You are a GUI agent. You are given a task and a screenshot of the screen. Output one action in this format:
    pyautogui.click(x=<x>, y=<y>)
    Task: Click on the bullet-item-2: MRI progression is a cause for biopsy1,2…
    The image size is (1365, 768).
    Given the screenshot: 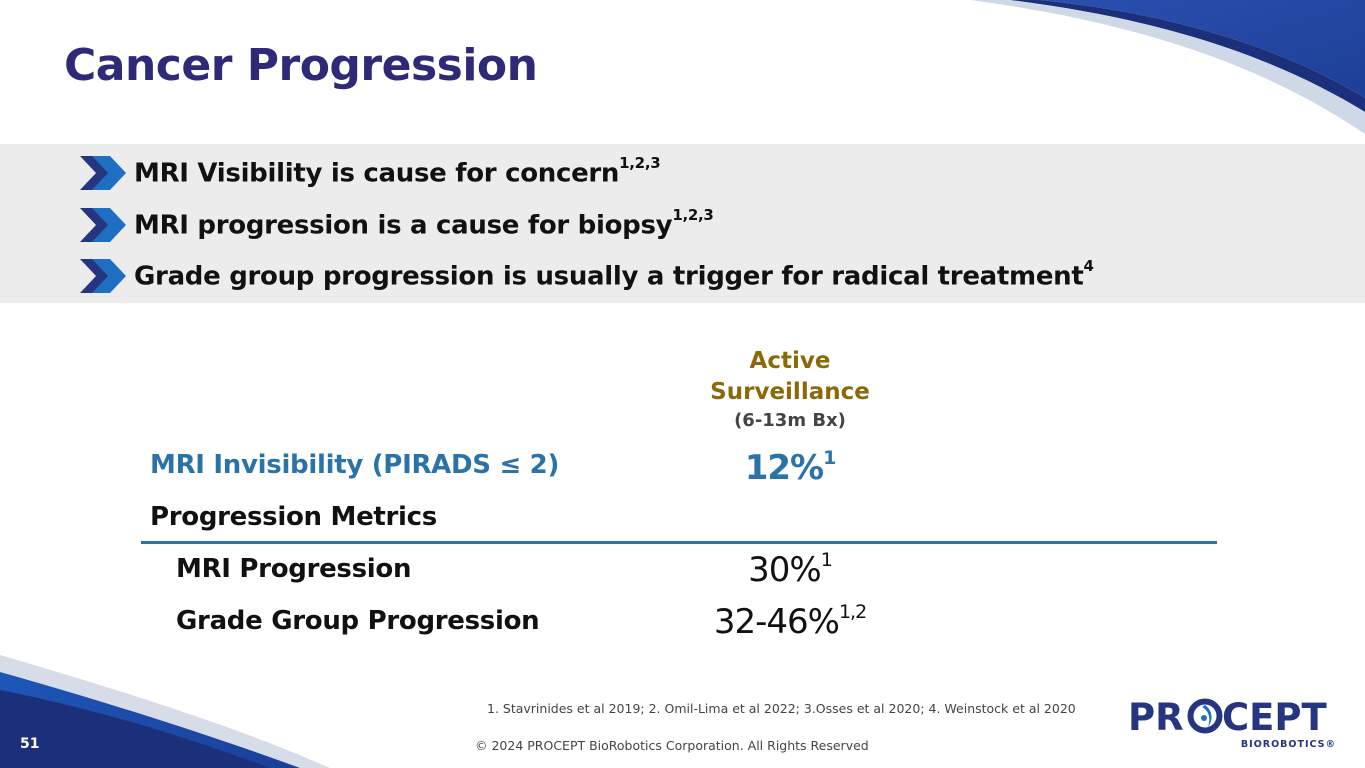 What is the action you would take?
    pyautogui.click(x=397, y=225)
    